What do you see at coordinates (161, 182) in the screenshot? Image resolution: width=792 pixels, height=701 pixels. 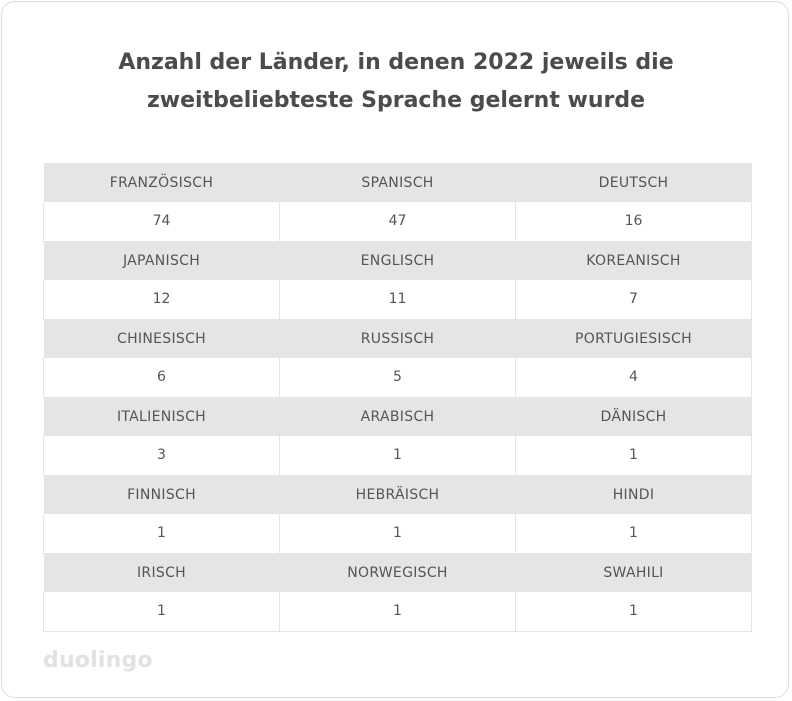 I see `language-label-cell: FRANZÖSISCH` at bounding box center [161, 182].